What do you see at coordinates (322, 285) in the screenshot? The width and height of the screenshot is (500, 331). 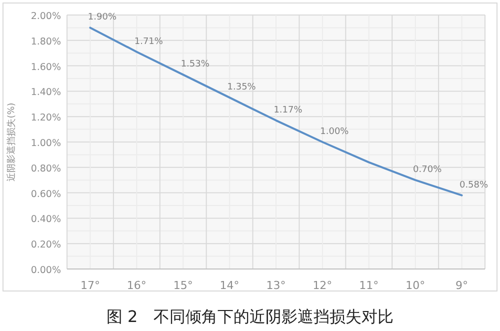 I see `x-tick-label: 12°` at bounding box center [322, 285].